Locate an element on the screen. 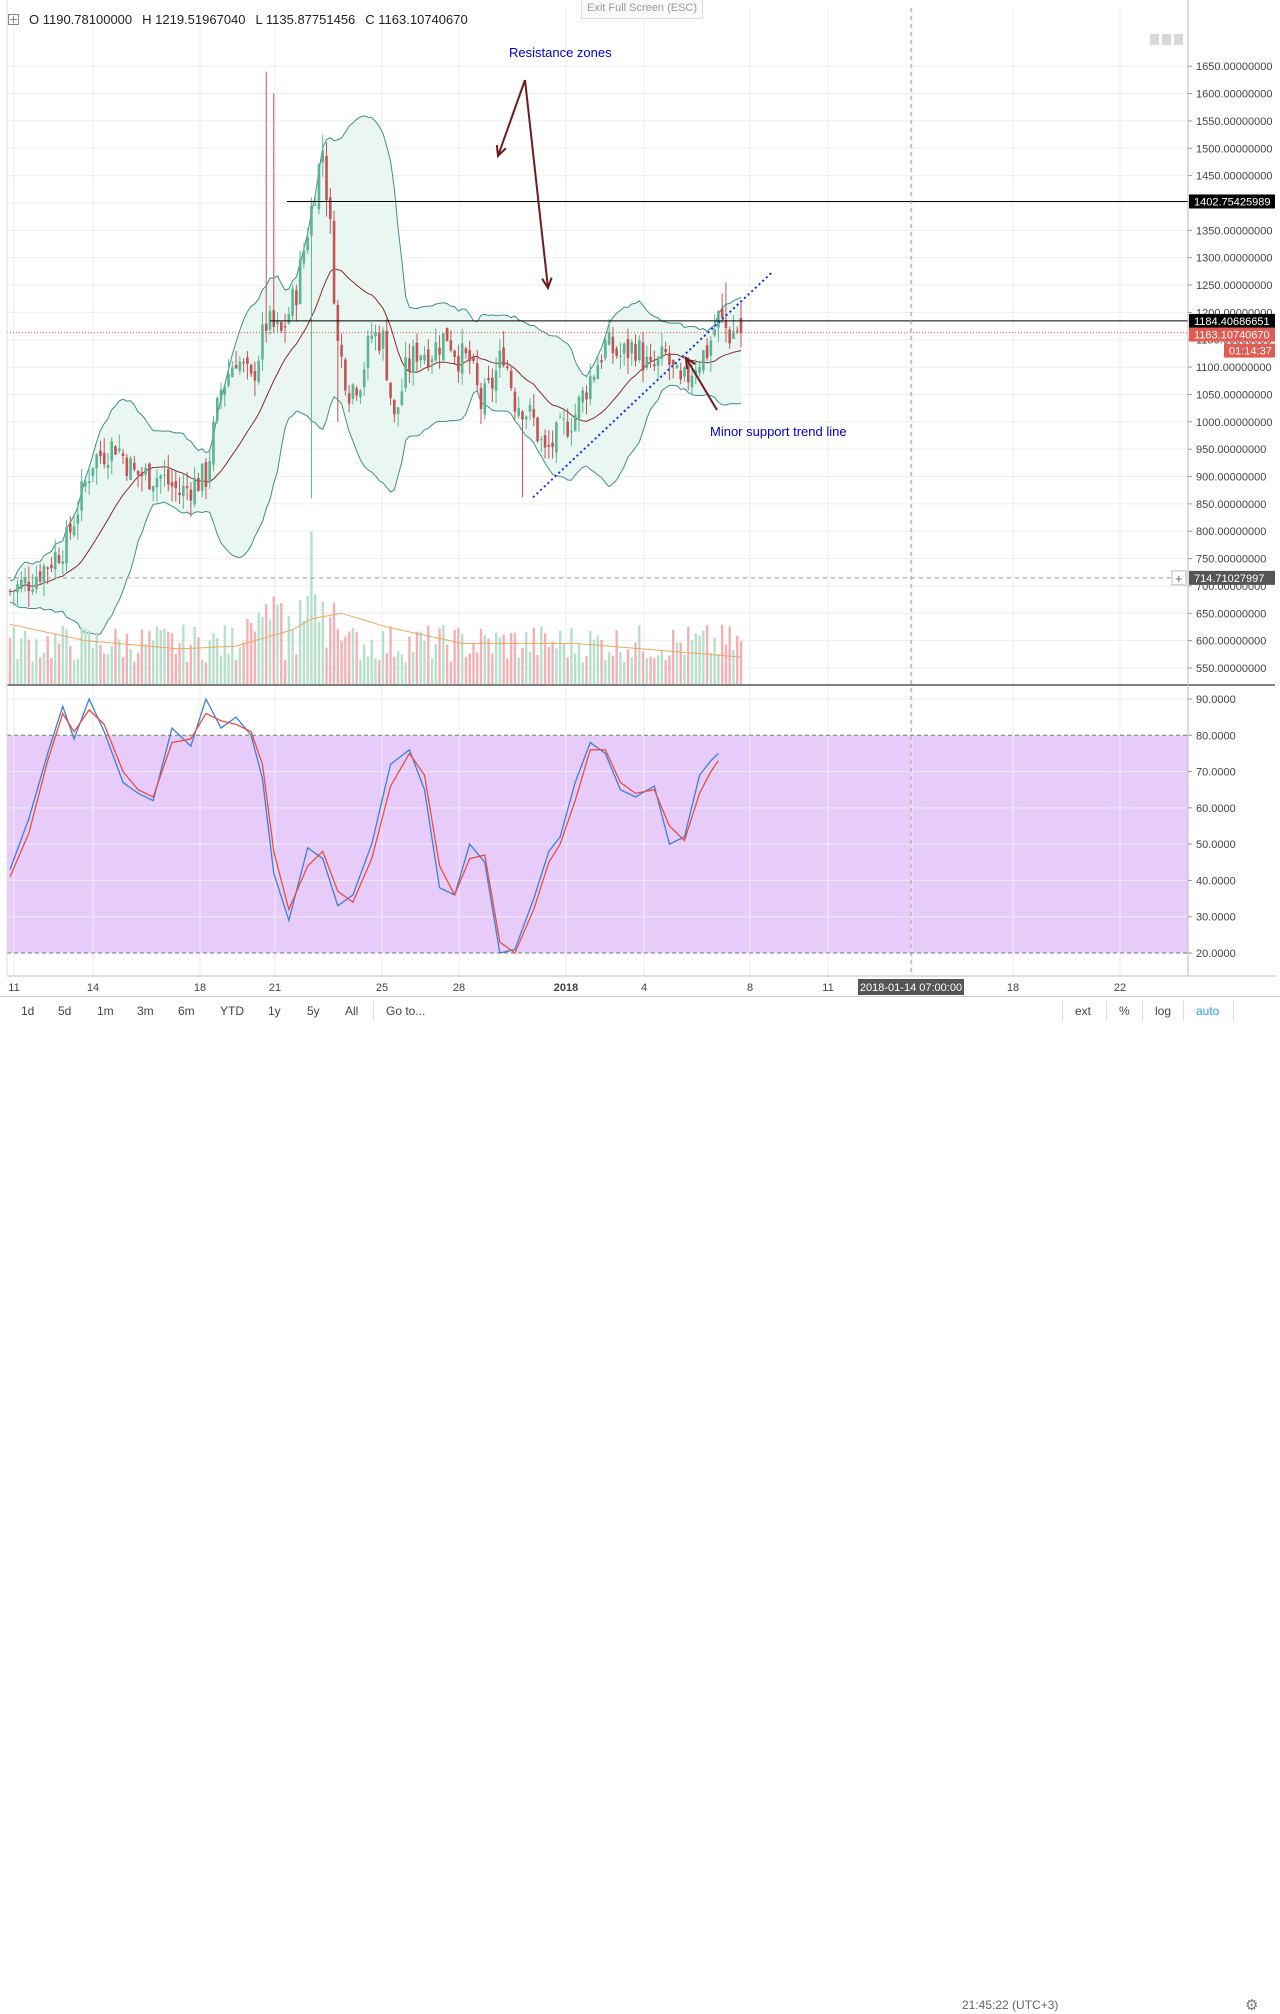 The image size is (1280, 2014). log-scale-button: log is located at coordinates (1163, 1011).